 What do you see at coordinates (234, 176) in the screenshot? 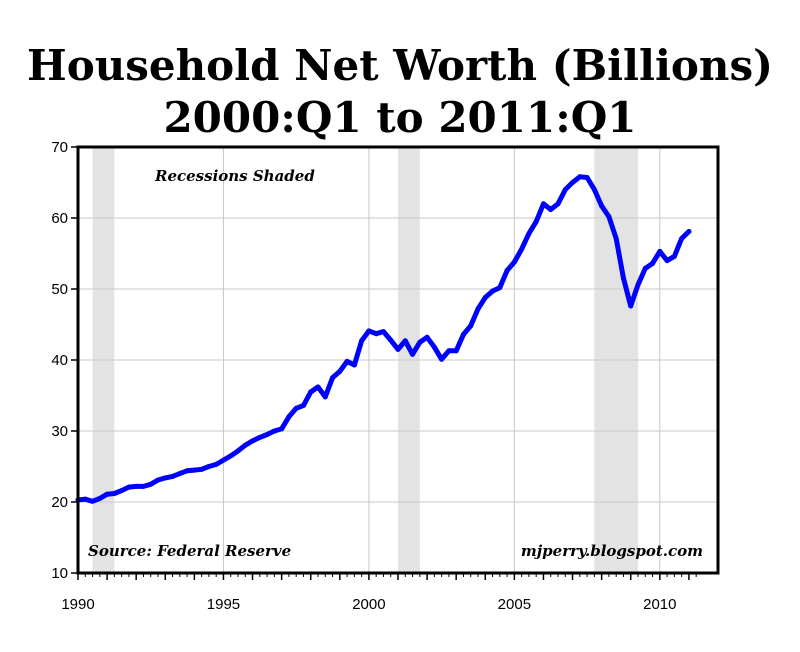
I see `recessions-annotation: Recessions Shaded` at bounding box center [234, 176].